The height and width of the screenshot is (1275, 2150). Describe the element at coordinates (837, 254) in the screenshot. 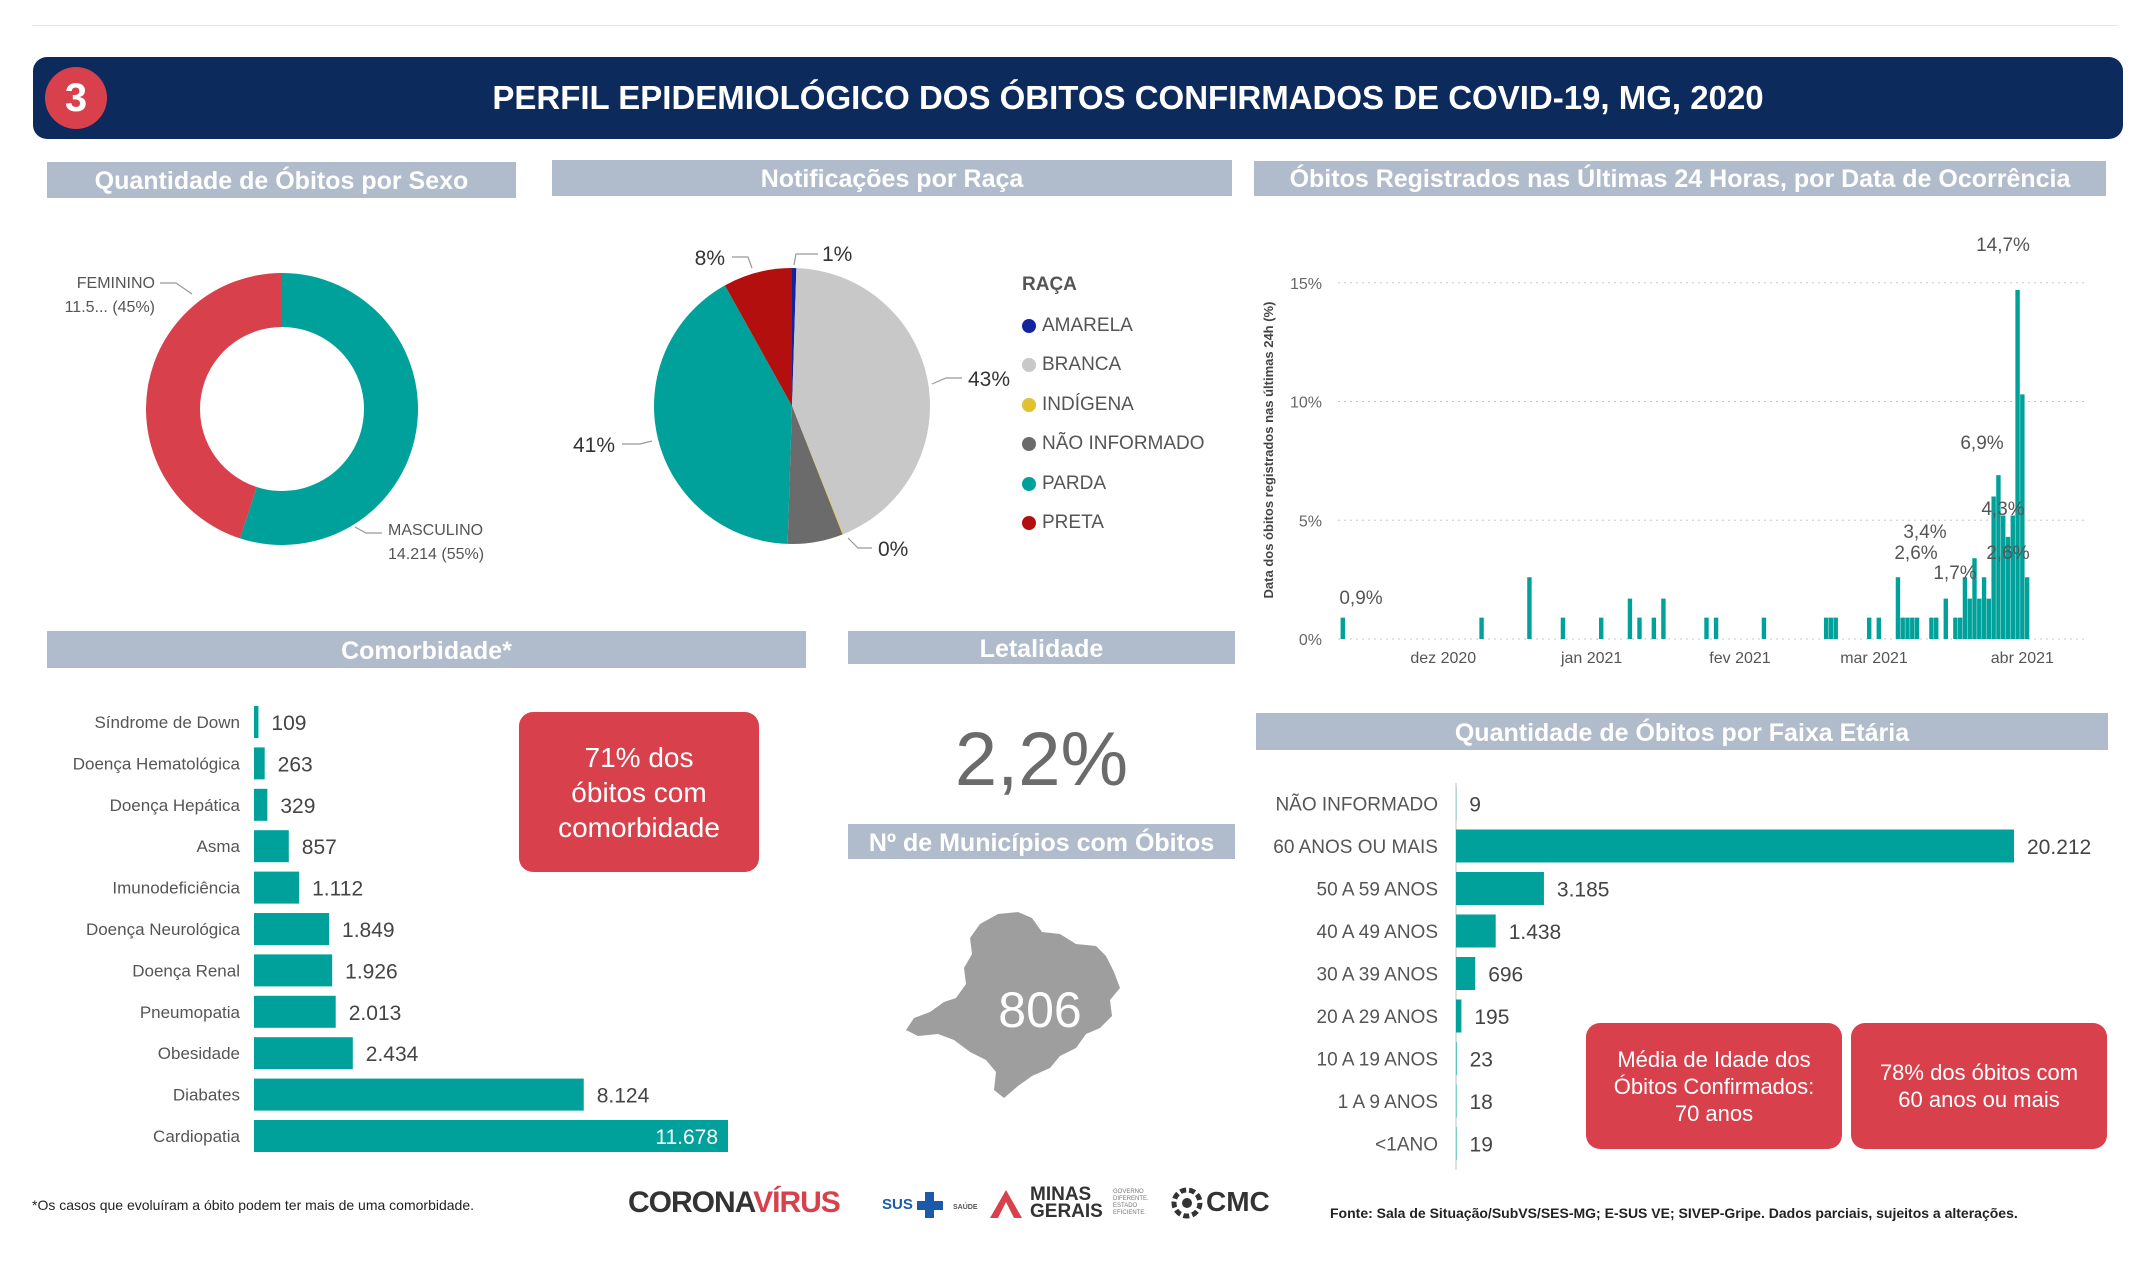

I see `slice-value-amarela: 1%` at that location.